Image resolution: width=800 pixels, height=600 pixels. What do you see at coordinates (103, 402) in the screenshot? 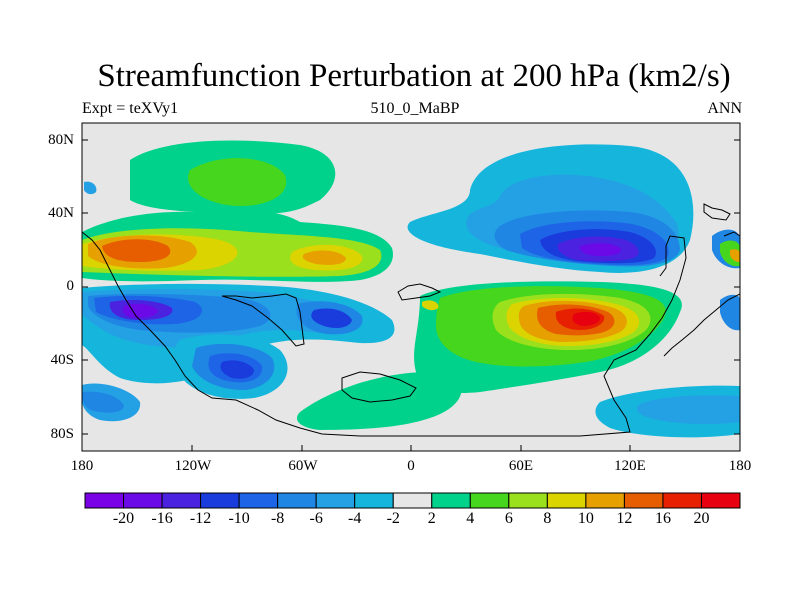
I see `contour-neg-sw-corner-in` at bounding box center [103, 402].